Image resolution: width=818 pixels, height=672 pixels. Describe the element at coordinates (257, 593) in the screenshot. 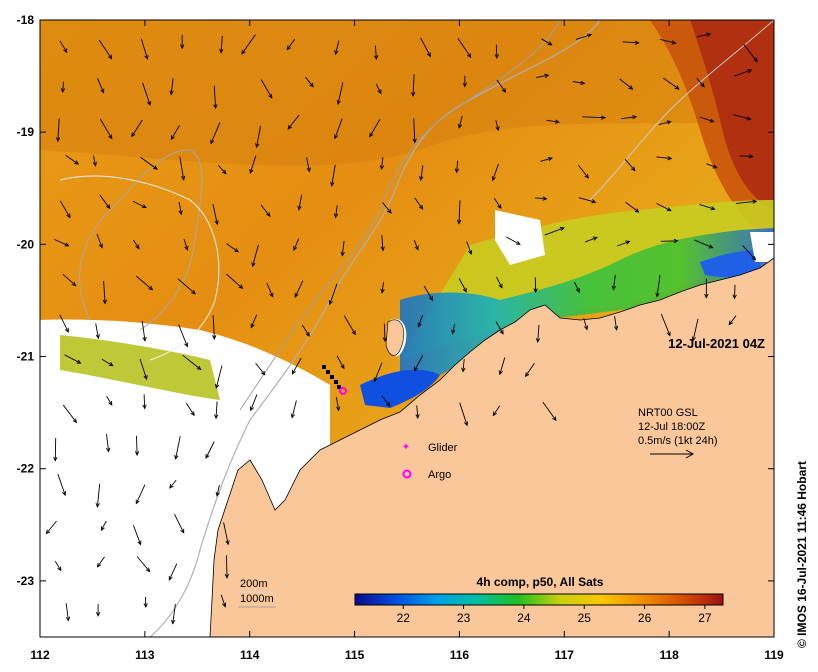

I see `isobath-legend: 200m 1000m` at that location.